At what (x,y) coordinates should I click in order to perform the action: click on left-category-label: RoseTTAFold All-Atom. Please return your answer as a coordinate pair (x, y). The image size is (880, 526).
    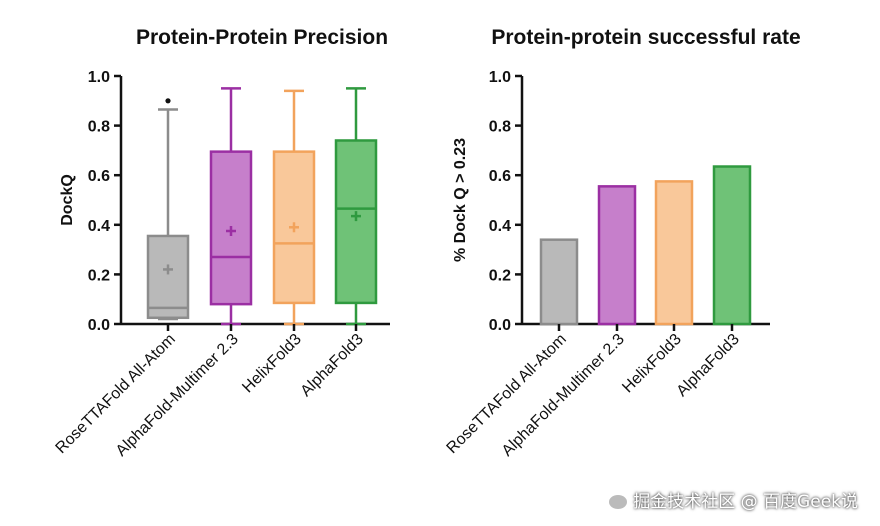
    Looking at the image, I should click on (116, 394).